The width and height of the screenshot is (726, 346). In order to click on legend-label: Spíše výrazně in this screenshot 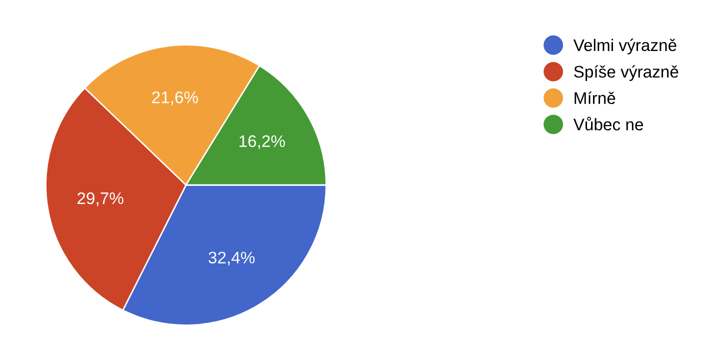, I will do `click(626, 73)`.